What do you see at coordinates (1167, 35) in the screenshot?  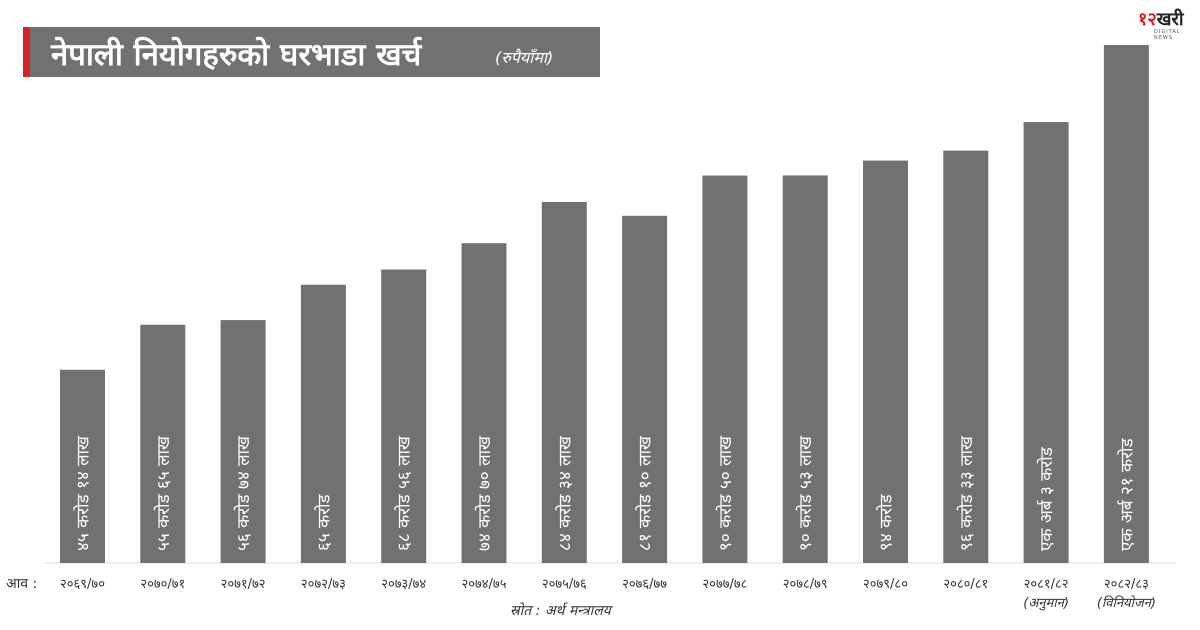 I see `logo-tagline: DIGITAL NEWS` at bounding box center [1167, 35].